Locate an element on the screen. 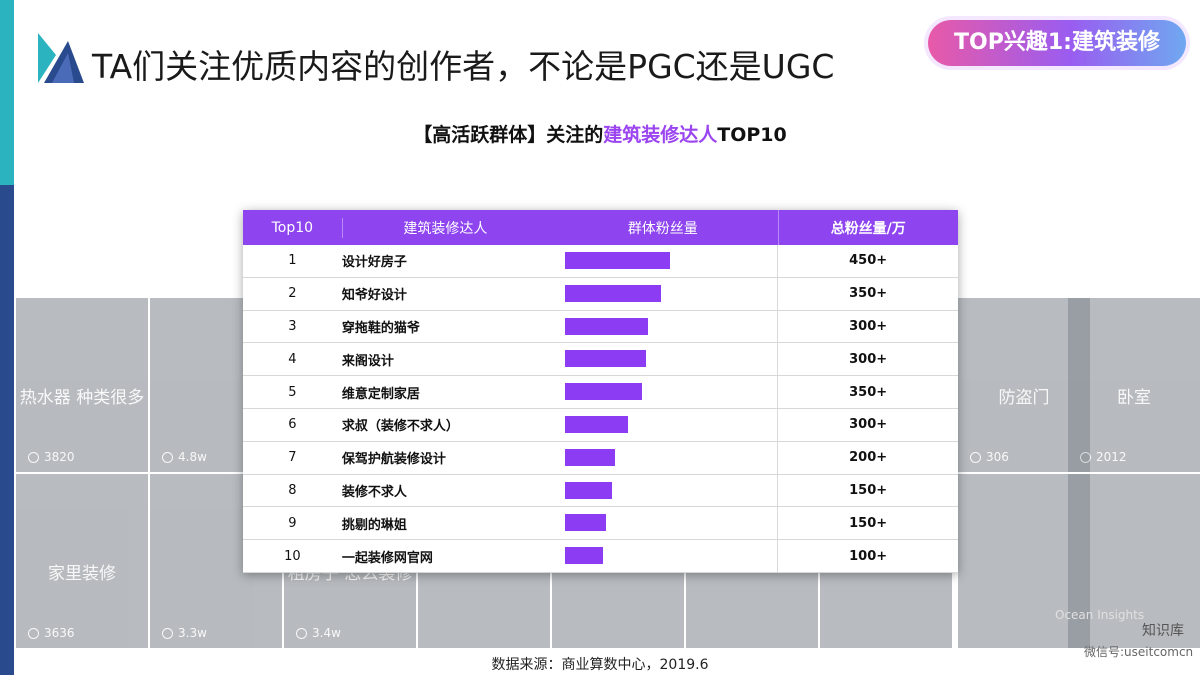  tile-likes-row: 306 is located at coordinates (989, 457).